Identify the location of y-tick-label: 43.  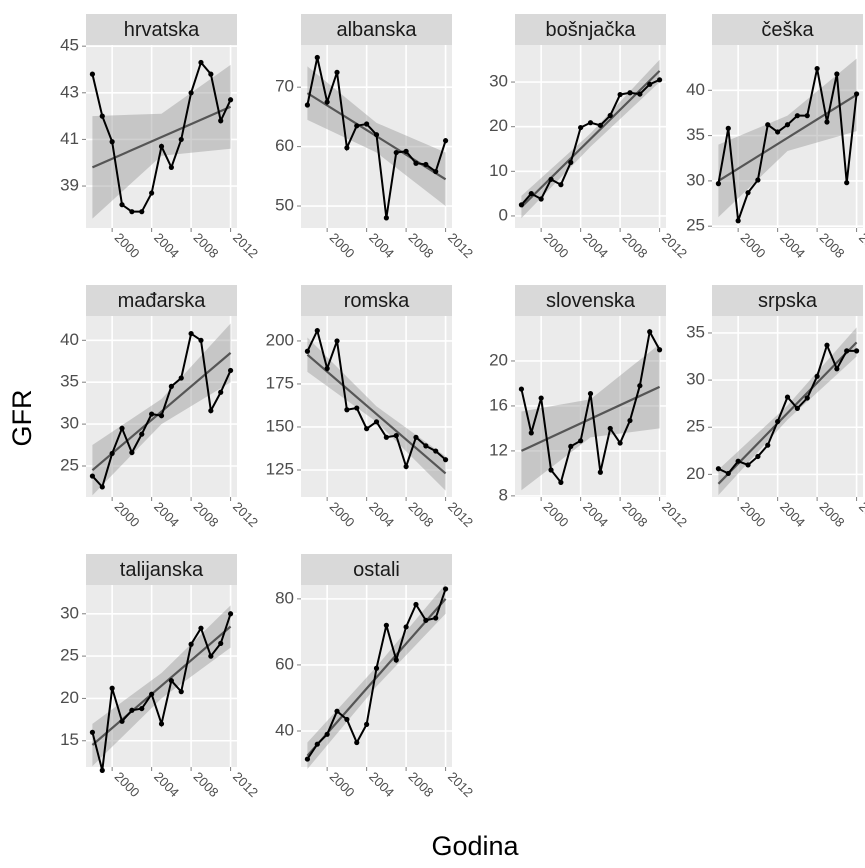
(69, 91).